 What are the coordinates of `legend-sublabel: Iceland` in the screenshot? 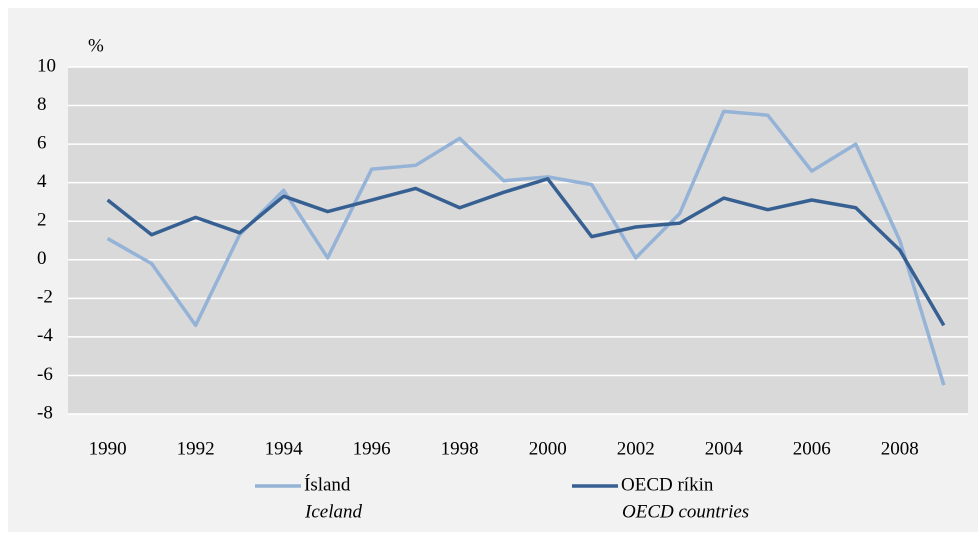 It's located at (333, 511).